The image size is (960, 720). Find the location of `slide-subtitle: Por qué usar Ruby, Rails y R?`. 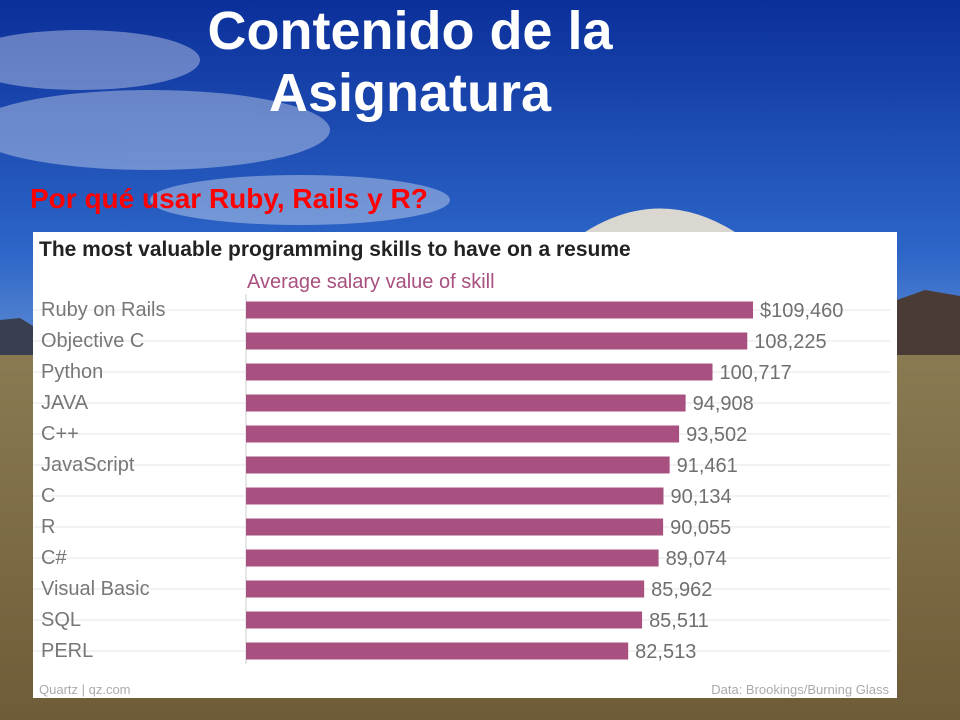

slide-subtitle: Por qué usar Ruby, Rails y R? is located at coordinates (229, 198).